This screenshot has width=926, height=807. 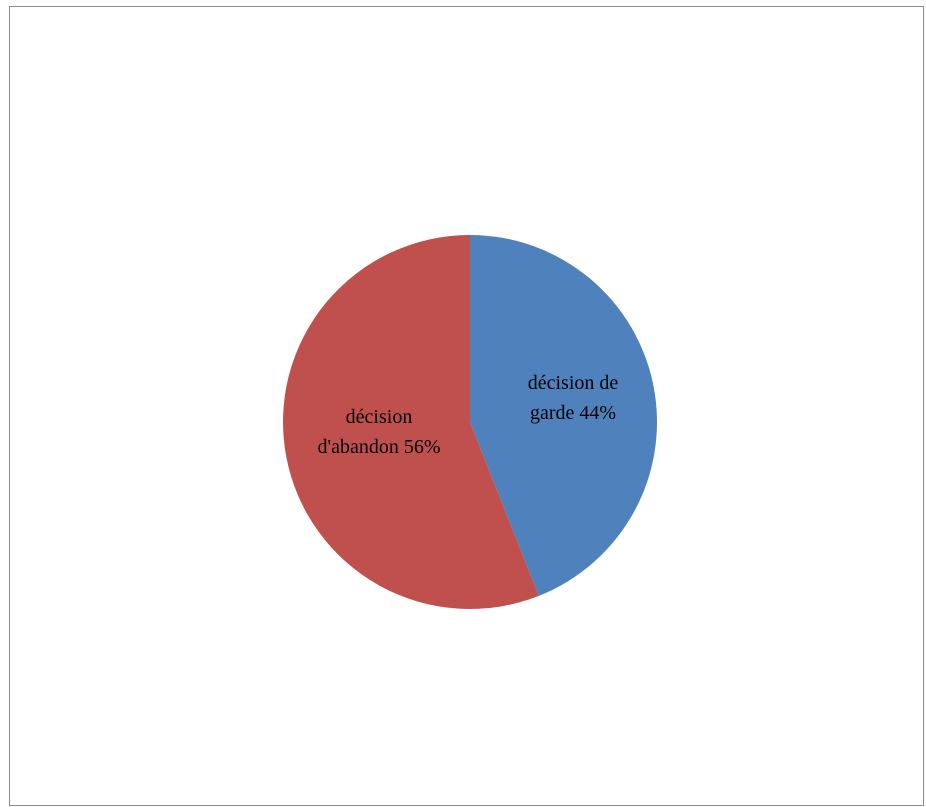 What do you see at coordinates (573, 413) in the screenshot?
I see `slice-label-garde-line2: garde 44%` at bounding box center [573, 413].